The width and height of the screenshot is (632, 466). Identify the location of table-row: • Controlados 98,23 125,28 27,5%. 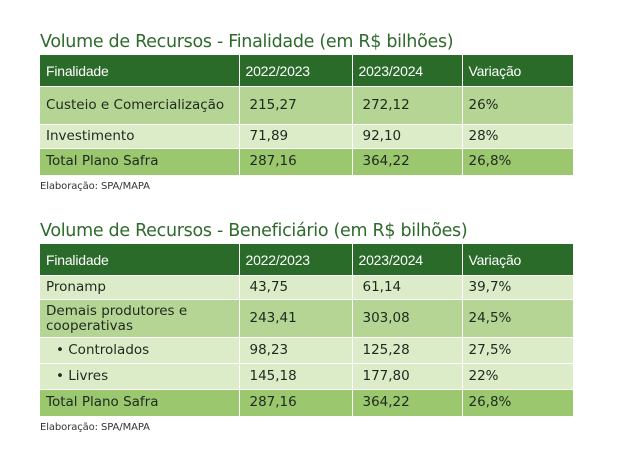
(306, 350).